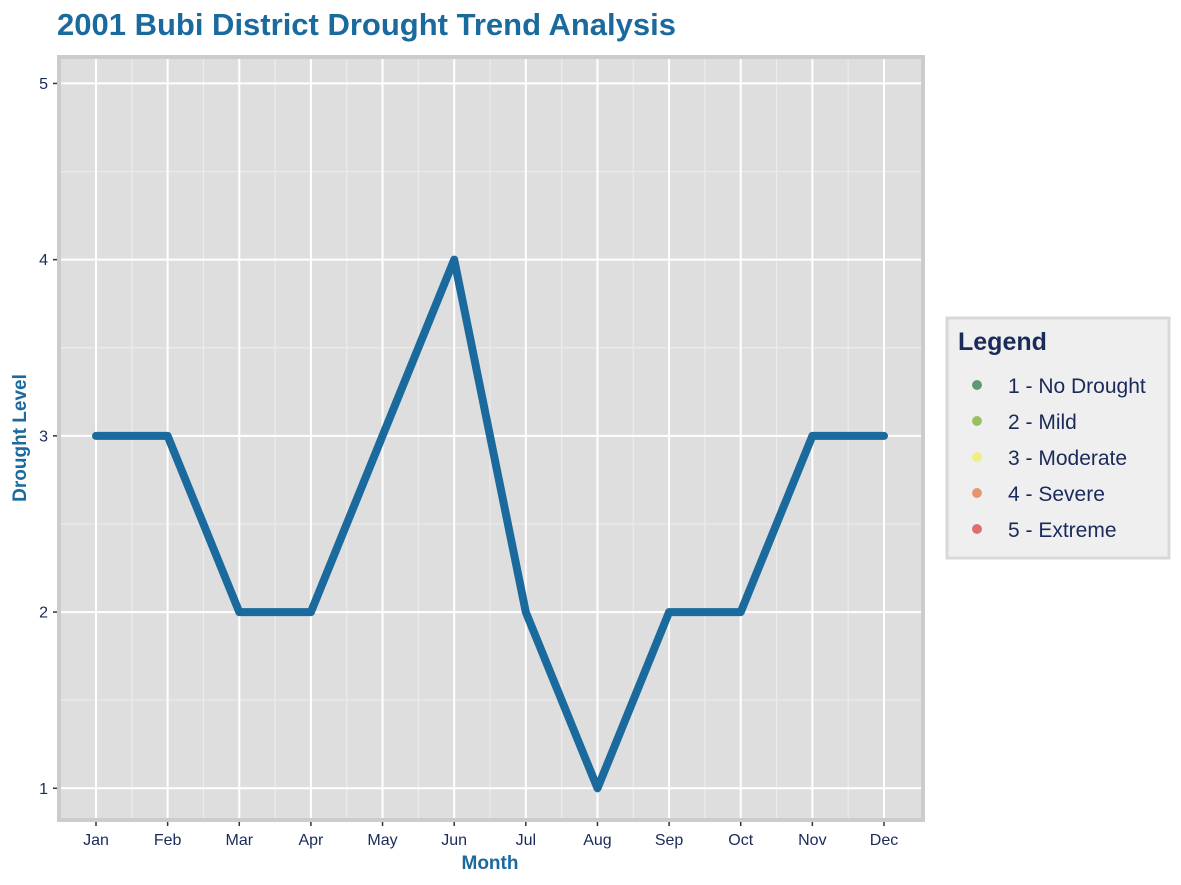 This screenshot has height=885, width=1181. Describe the element at coordinates (526, 840) in the screenshot. I see `x-tick-label: Jul` at that location.